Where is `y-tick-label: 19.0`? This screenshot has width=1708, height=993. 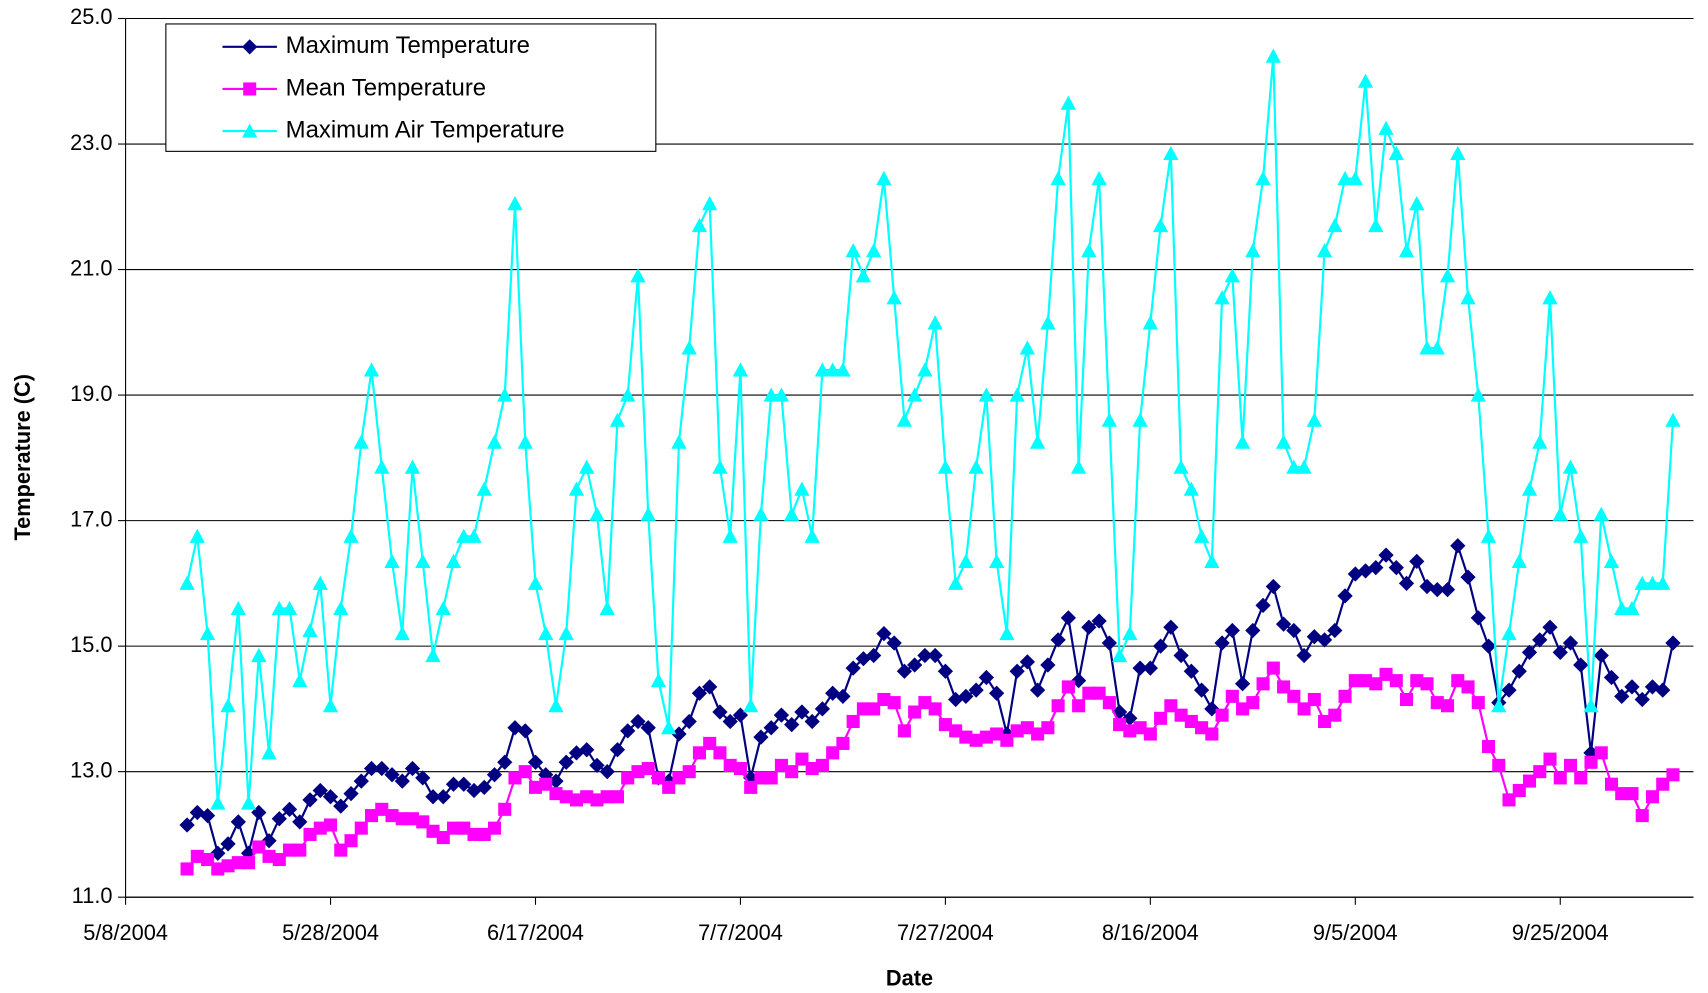
y-tick-label: 19.0 is located at coordinates (91, 393).